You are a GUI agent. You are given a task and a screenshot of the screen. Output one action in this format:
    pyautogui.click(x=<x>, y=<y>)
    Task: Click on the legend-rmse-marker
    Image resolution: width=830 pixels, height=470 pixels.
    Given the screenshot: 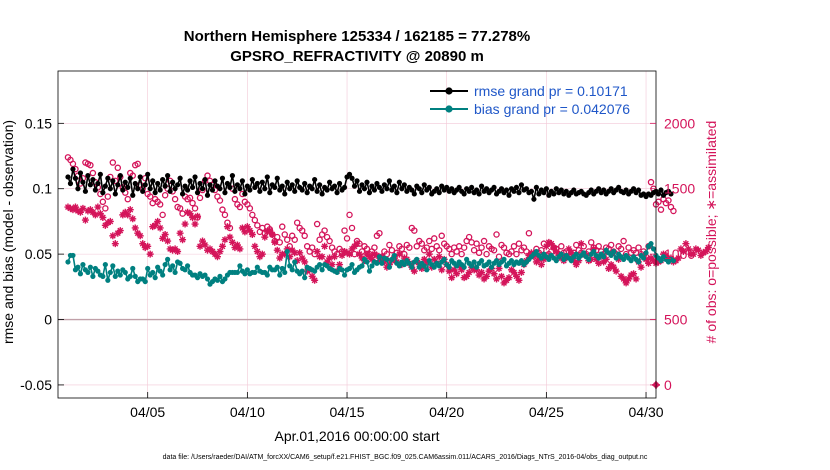 What is the action you would take?
    pyautogui.click(x=449, y=91)
    